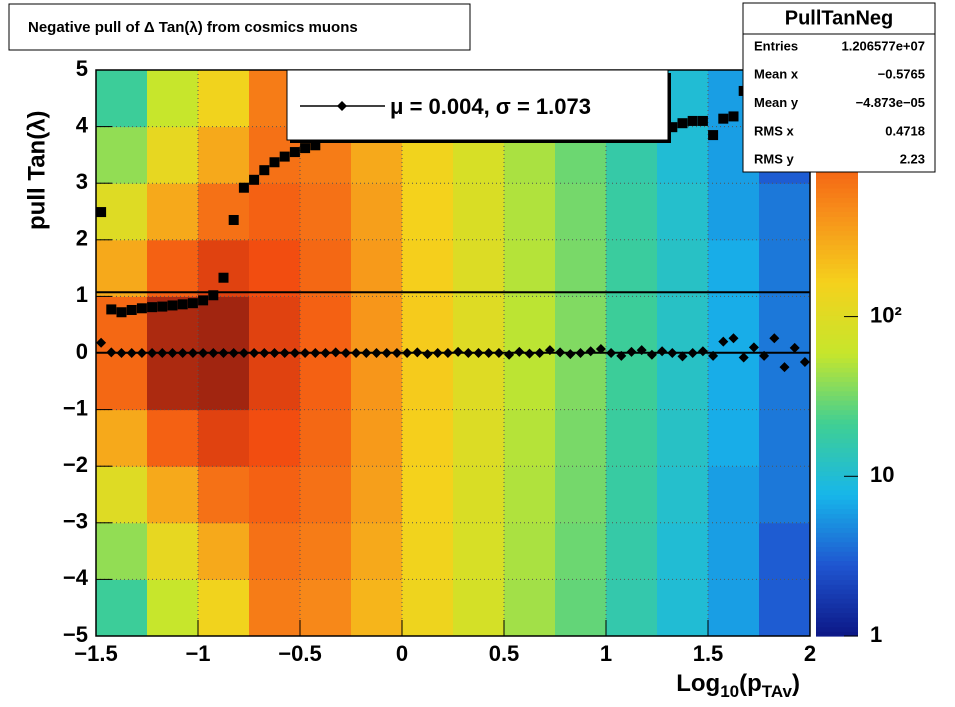 Image resolution: width=955 pixels, height=707 pixels. Describe the element at coordinates (698, 683) in the screenshot. I see `x-label-part: Log` at that location.